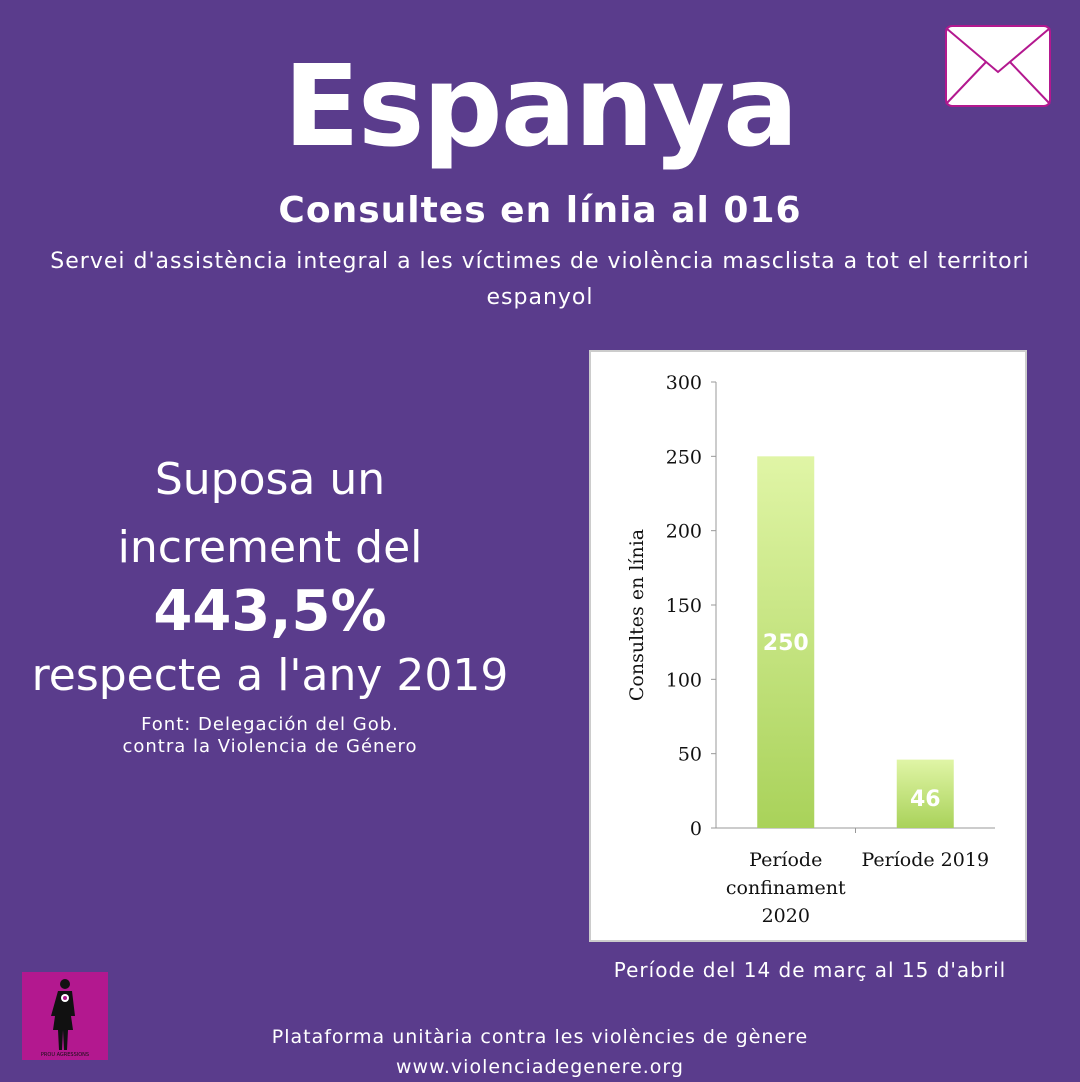 The width and height of the screenshot is (1080, 1082). I want to click on stat-line2: increment del, so click(270, 547).